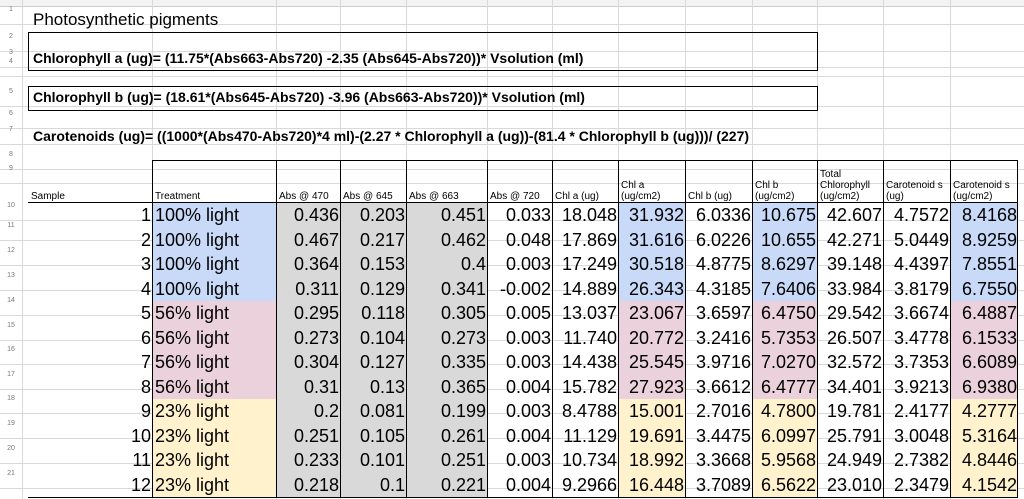 This screenshot has height=499, width=1024. What do you see at coordinates (446, 337) in the screenshot?
I see `cell-abs663: 0.273` at bounding box center [446, 337].